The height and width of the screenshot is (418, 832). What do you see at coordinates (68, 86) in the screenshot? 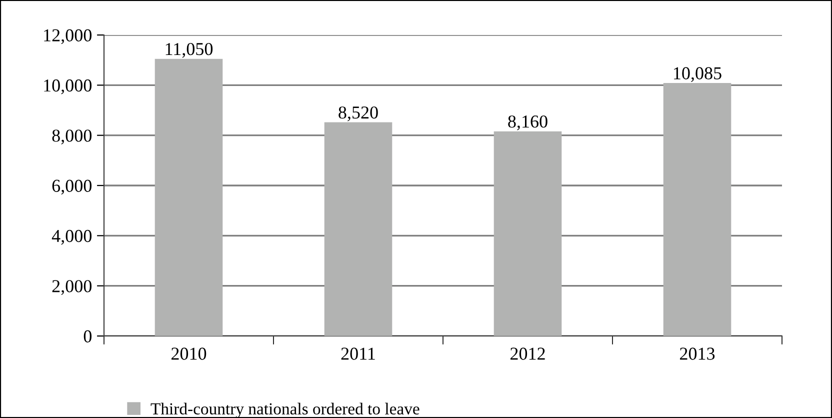
I see `y-tick-label: 10,000` at bounding box center [68, 86].